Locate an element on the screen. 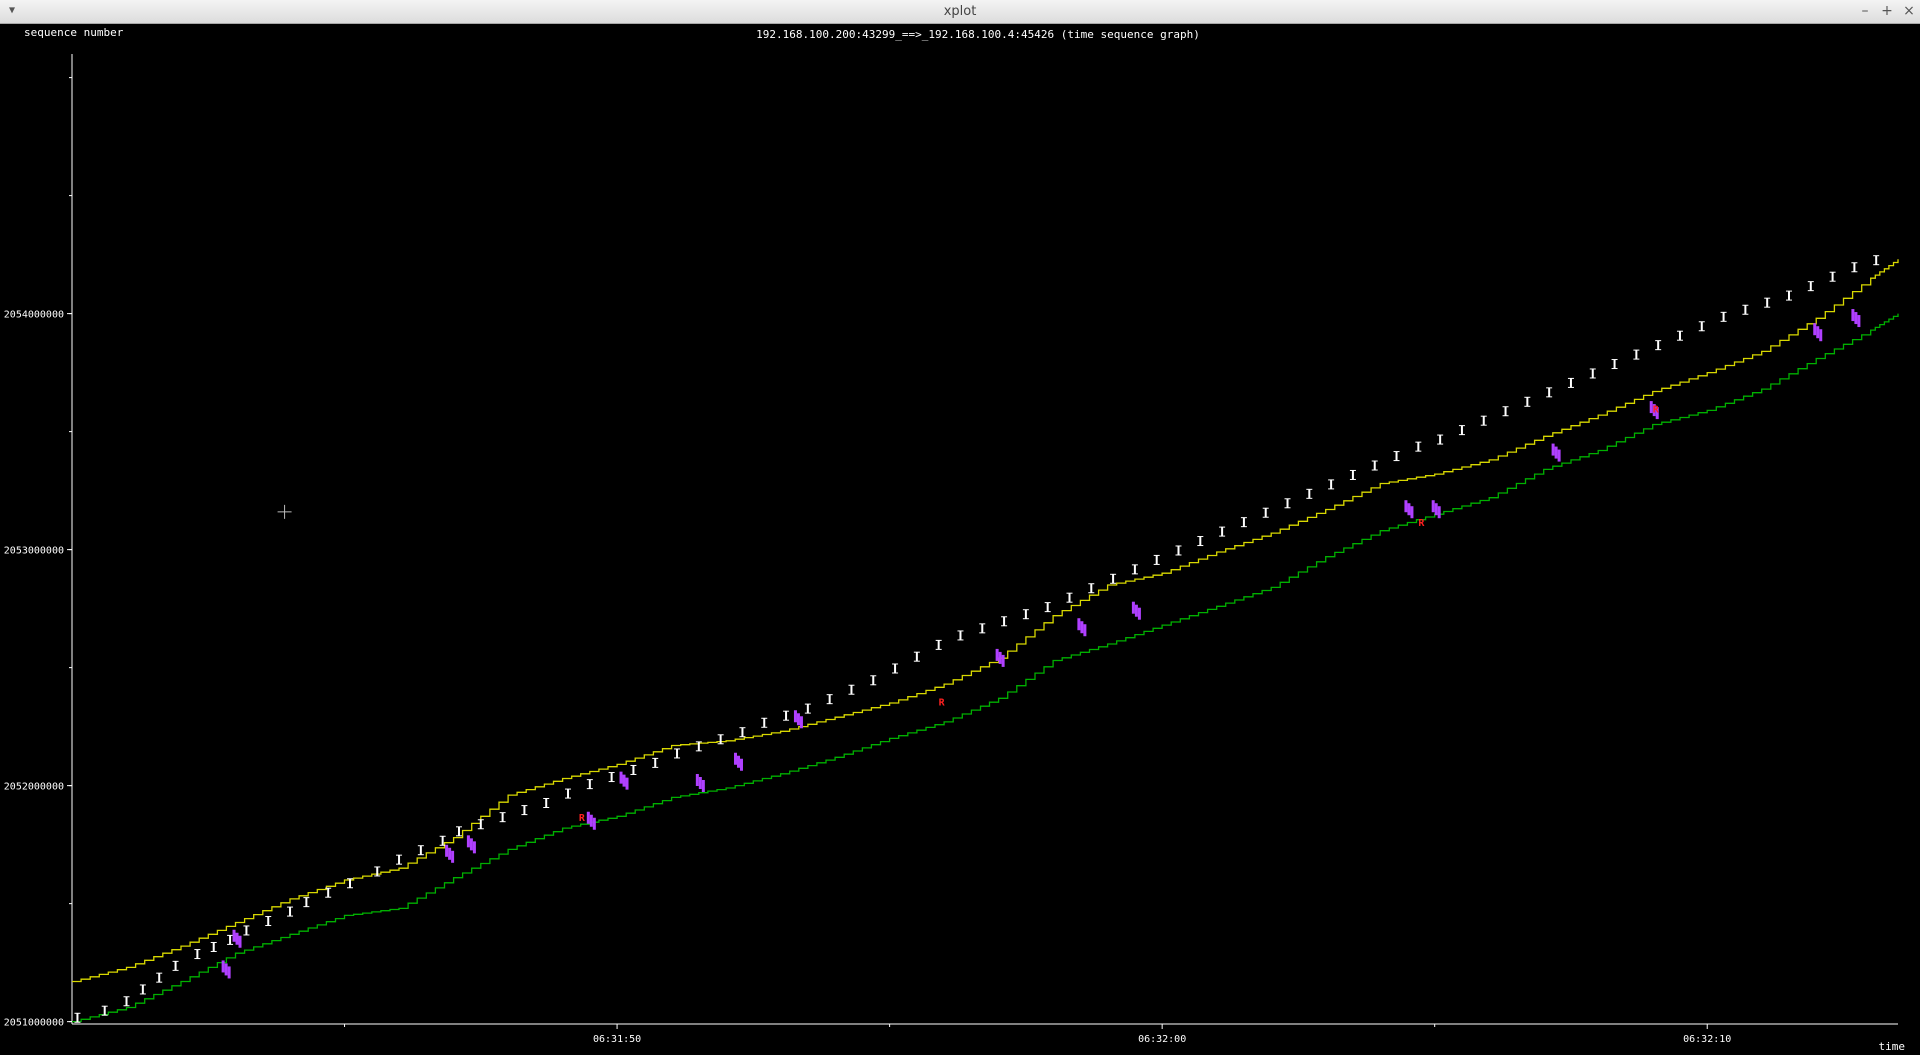 The image size is (1920, 1055). x-tick-label: 06:32:10 is located at coordinates (1707, 1039).